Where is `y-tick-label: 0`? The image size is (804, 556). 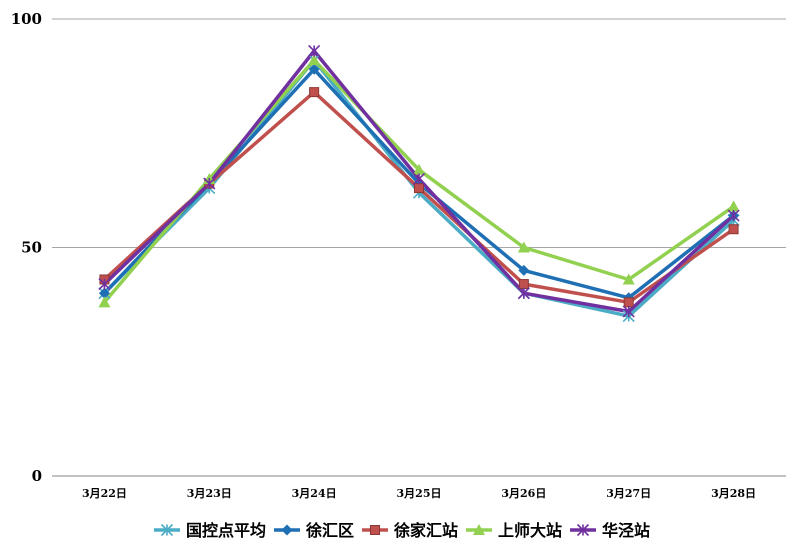 y-tick-label: 0 is located at coordinates (37, 476).